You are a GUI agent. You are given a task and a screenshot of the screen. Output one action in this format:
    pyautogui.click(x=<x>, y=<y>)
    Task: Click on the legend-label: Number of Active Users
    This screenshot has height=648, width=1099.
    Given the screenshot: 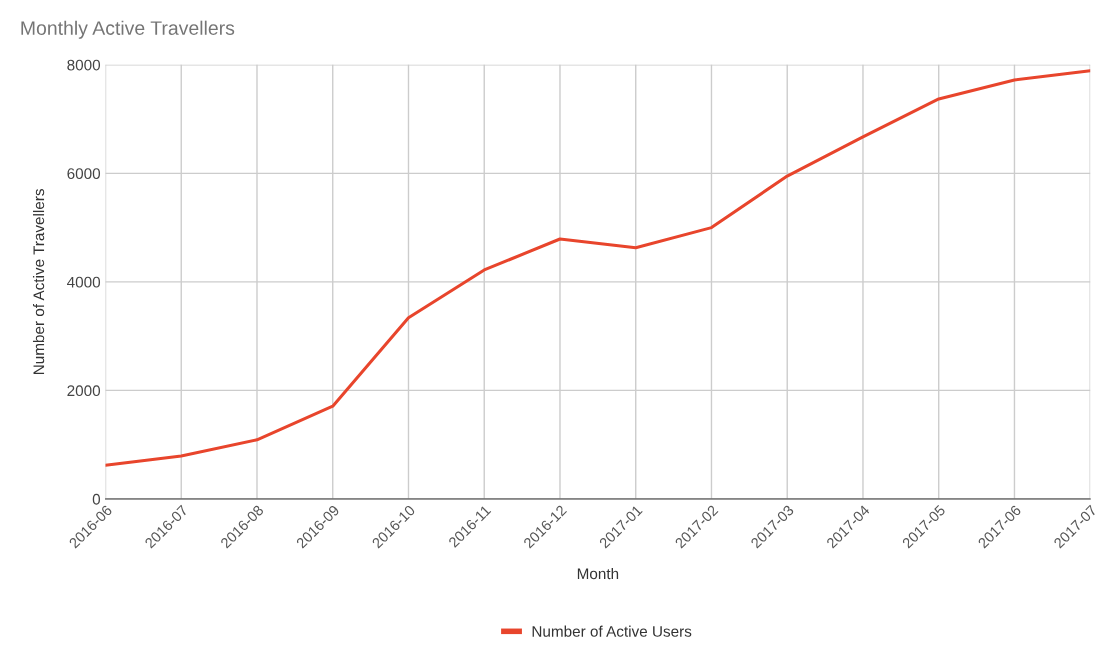 What is the action you would take?
    pyautogui.click(x=612, y=631)
    